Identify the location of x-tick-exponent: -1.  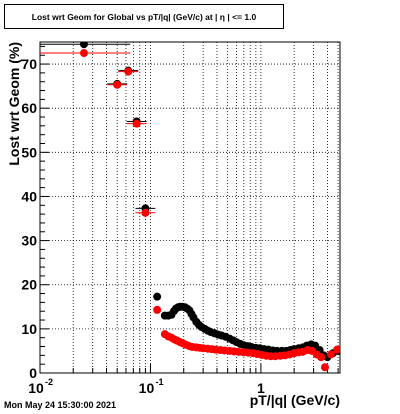
(159, 382).